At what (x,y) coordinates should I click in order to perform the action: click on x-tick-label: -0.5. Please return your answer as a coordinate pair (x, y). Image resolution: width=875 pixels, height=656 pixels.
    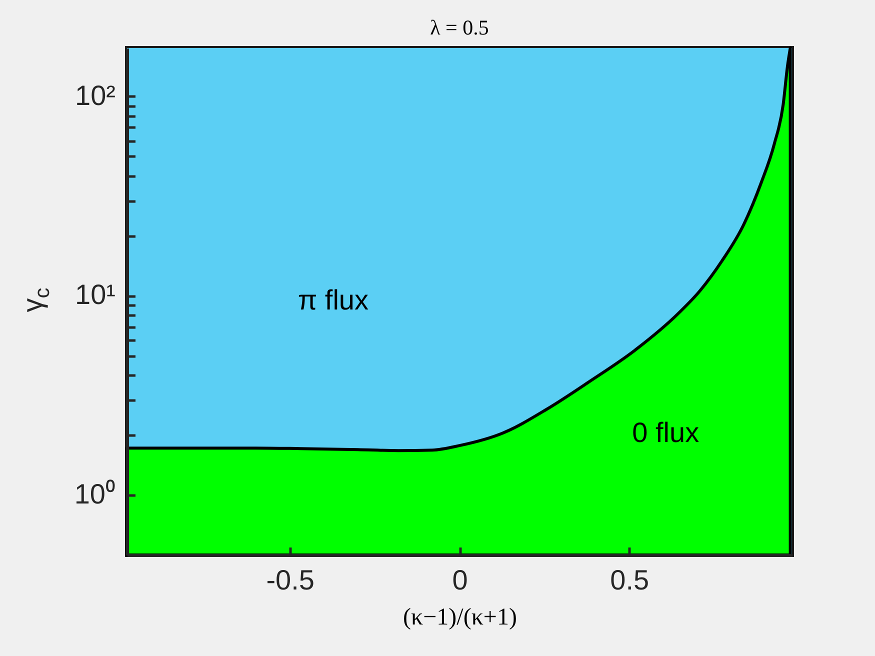
    Looking at the image, I should click on (290, 580).